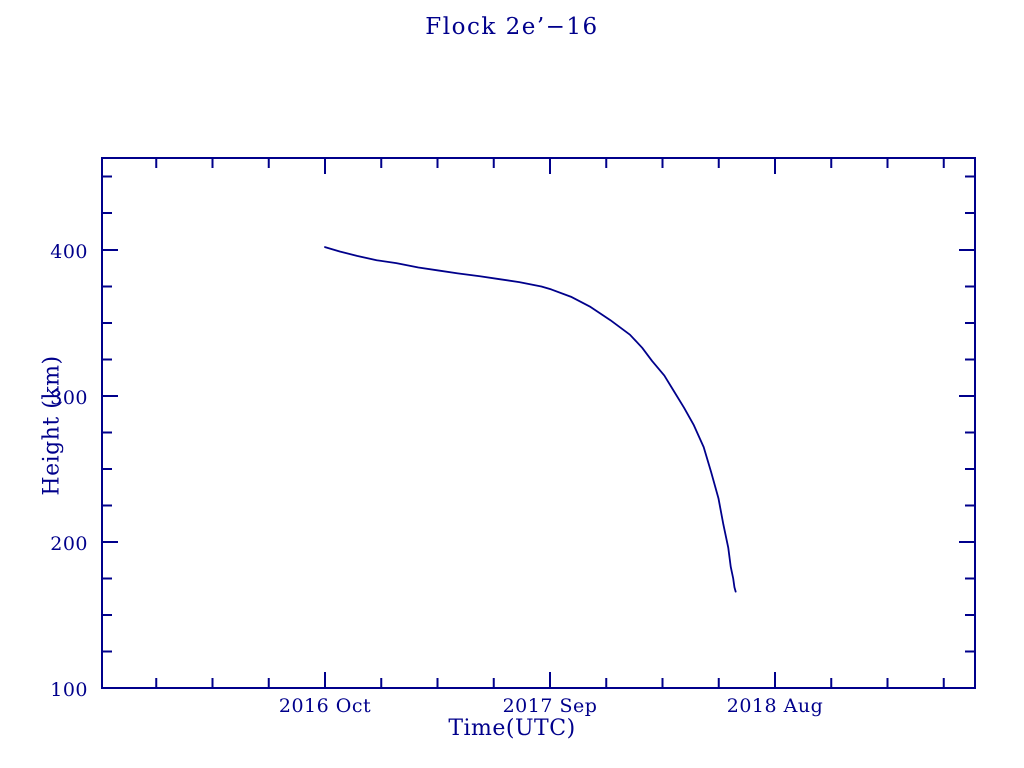  What do you see at coordinates (69, 690) in the screenshot?
I see `y-tick-label-100: 100` at bounding box center [69, 690].